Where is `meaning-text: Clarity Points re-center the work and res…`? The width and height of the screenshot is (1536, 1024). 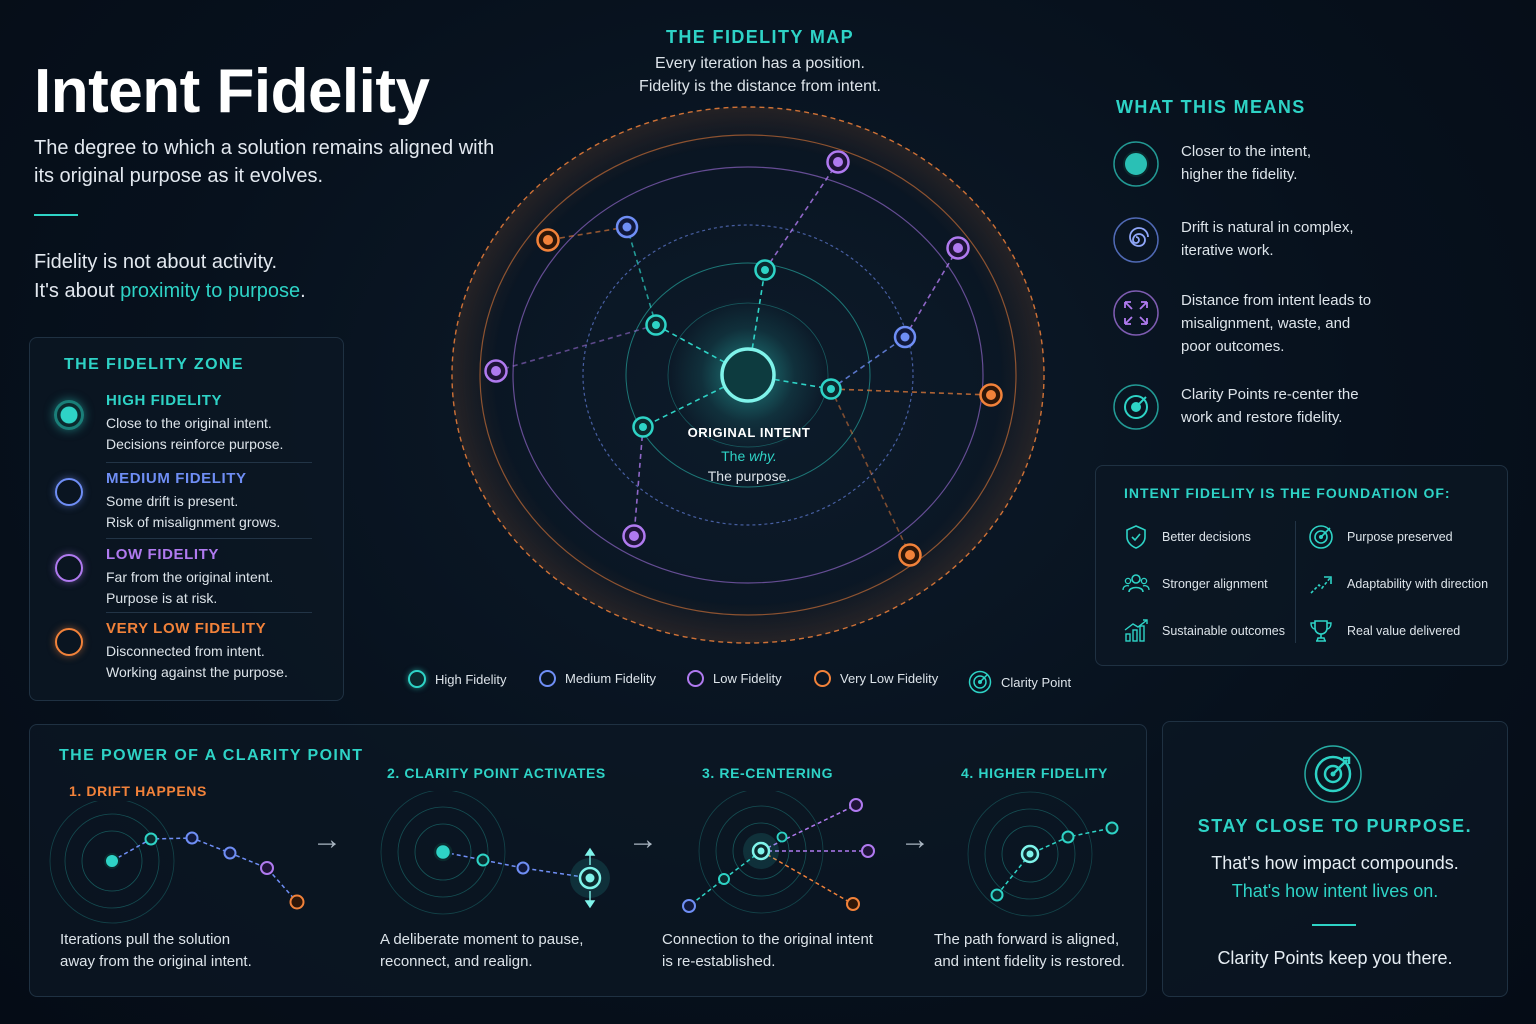
meaning-text: Clarity Points re-center the work and res… is located at coordinates (1296, 406).